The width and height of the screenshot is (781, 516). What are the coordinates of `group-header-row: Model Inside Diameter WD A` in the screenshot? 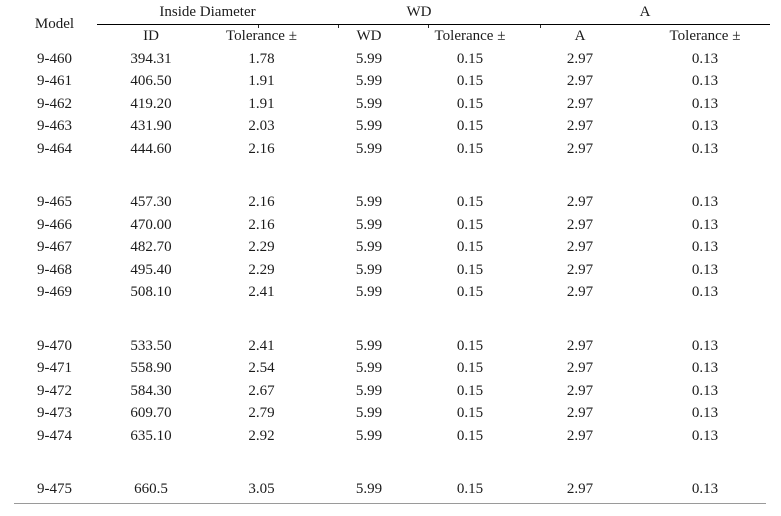 It's located at (391, 15).